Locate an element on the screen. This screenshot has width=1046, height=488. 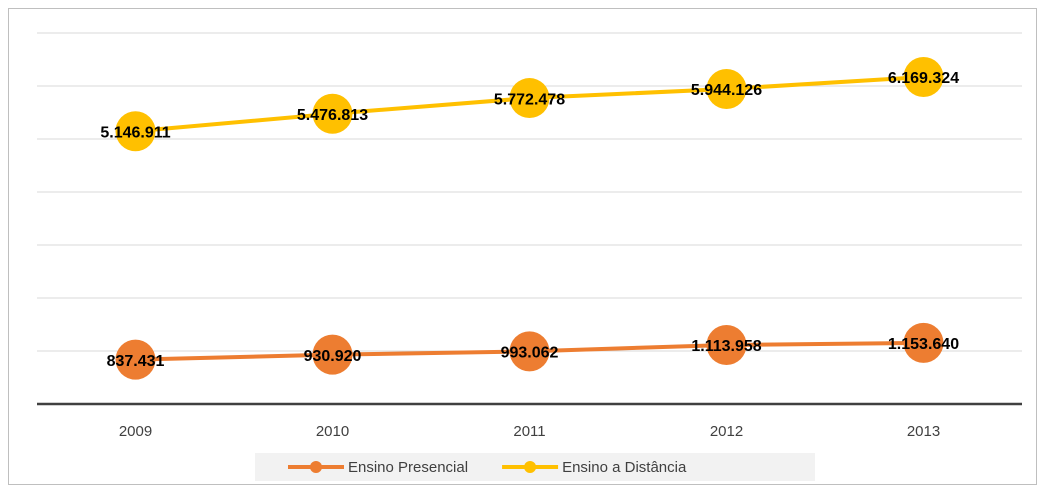
data-label: 837.431 is located at coordinates (136, 361).